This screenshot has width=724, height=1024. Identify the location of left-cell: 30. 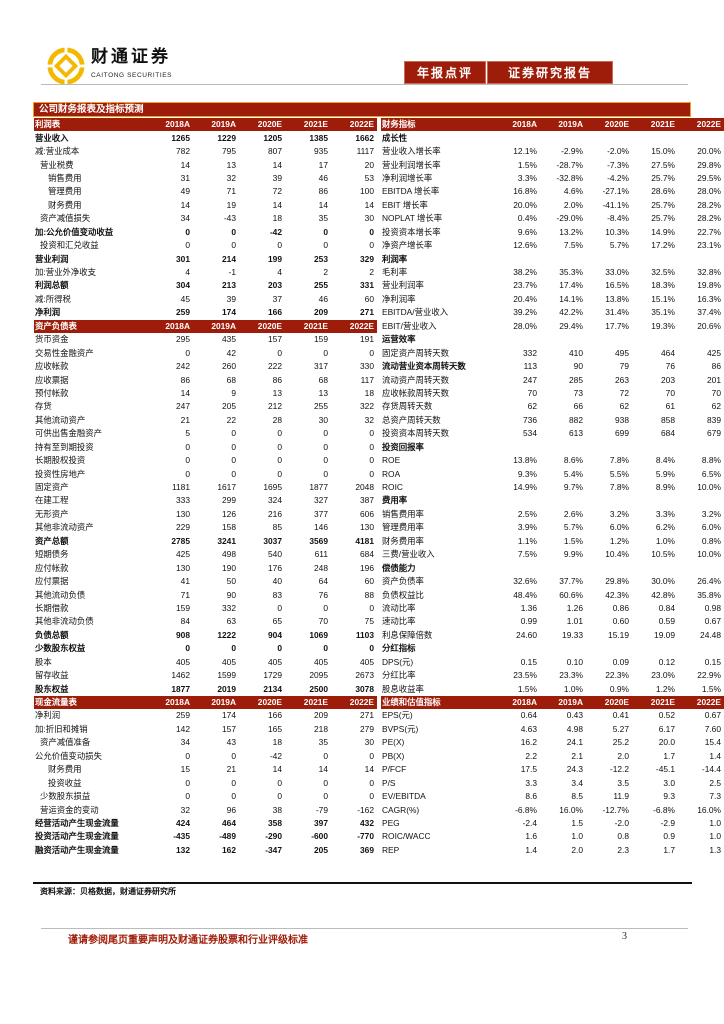
(369, 742).